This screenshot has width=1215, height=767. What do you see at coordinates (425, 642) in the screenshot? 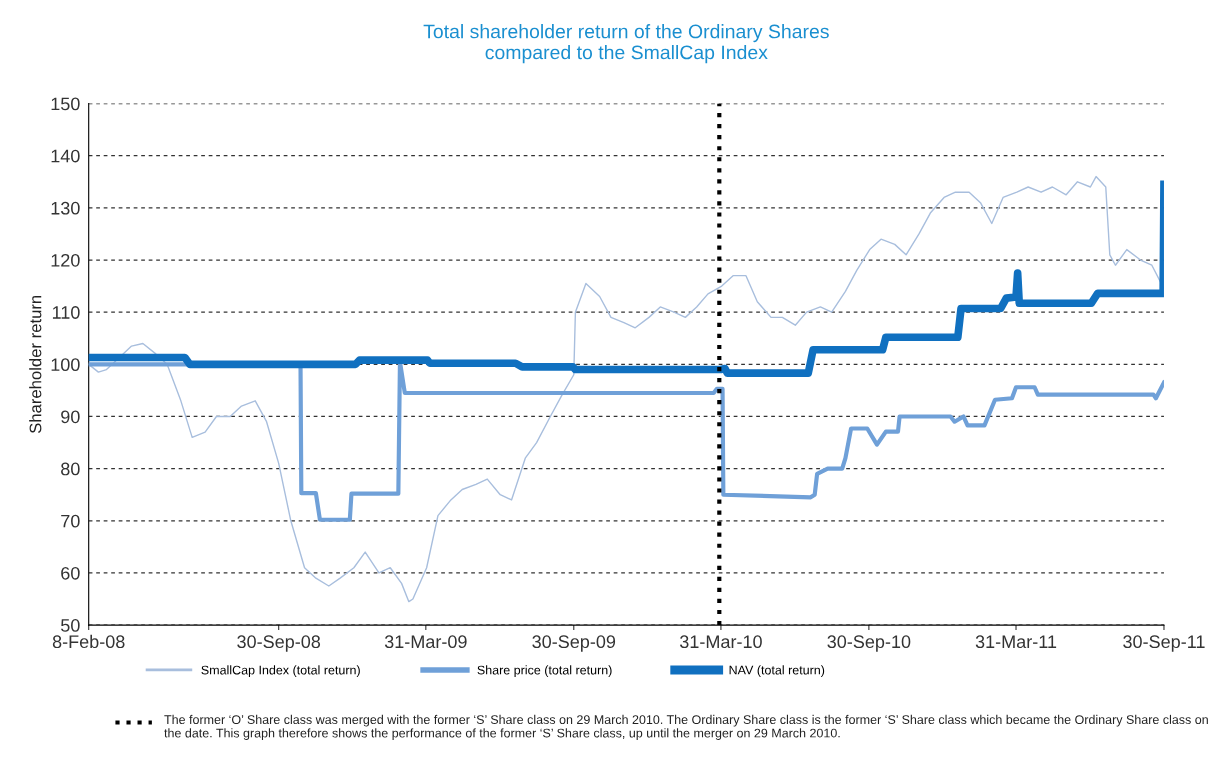
I see `x-tick-label: 31-Mar-09` at bounding box center [425, 642].